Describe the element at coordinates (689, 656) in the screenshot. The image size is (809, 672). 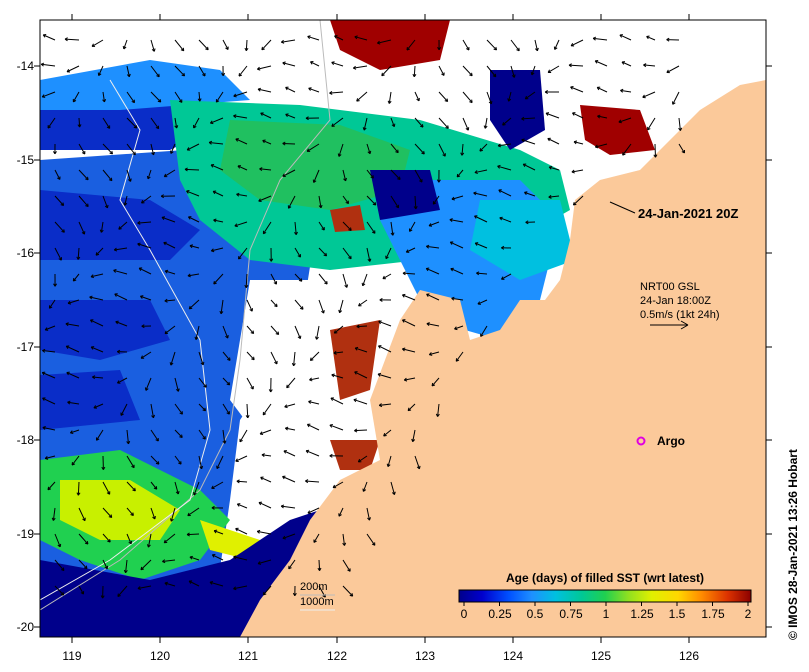
I see `lon-label: 126` at that location.